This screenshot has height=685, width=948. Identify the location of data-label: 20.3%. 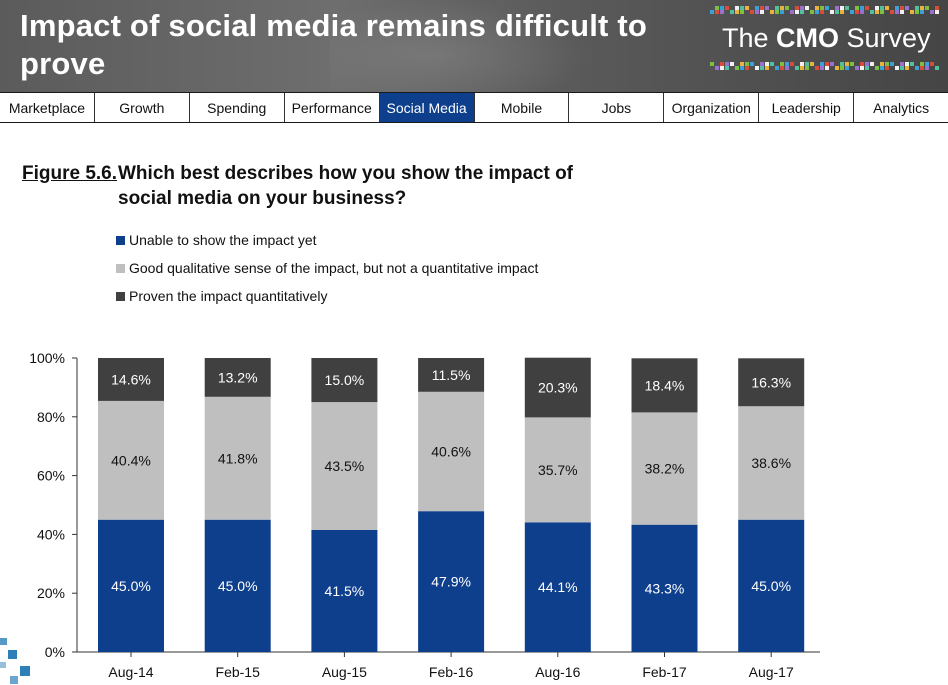
(558, 388).